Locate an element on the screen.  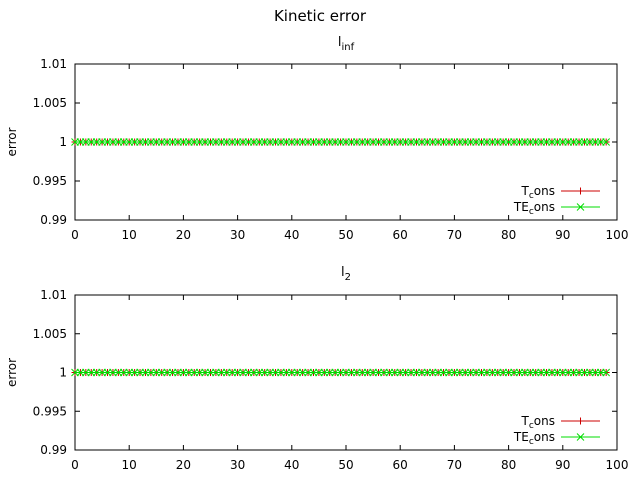
x-tick-label: 70 is located at coordinates (454, 465).